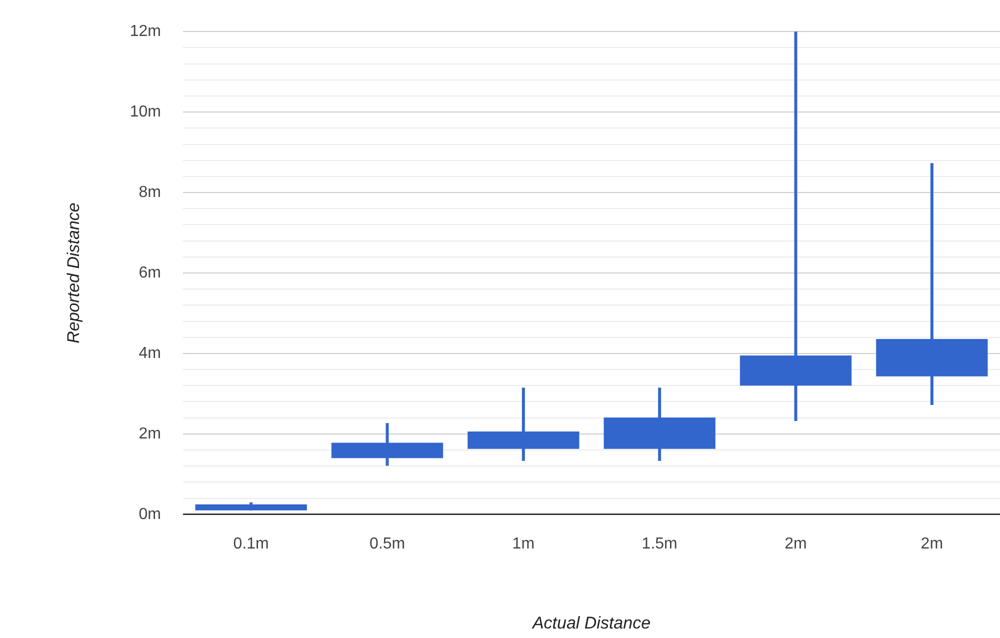 The height and width of the screenshot is (638, 1000). Describe the element at coordinates (523, 543) in the screenshot. I see `x-tick-label: 1m` at that location.